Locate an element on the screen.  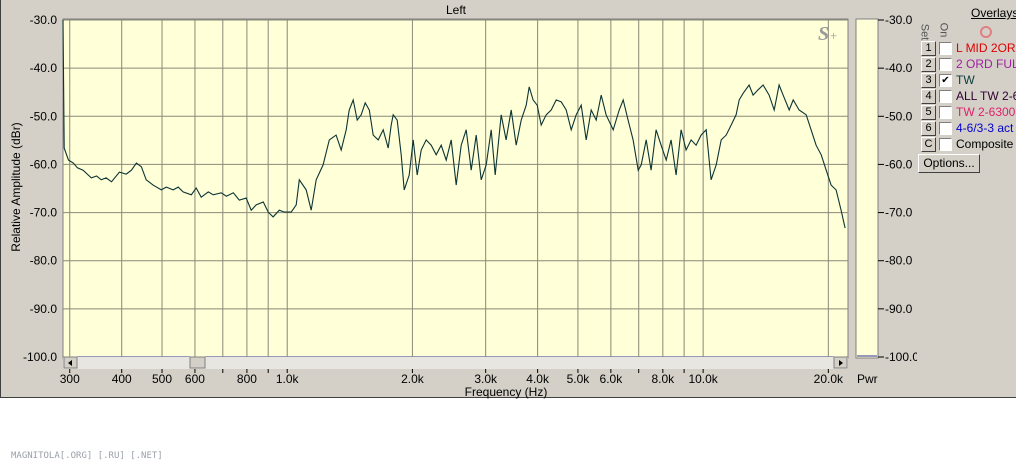
meter-tick-label: -30.0 is located at coordinates (899, 20).